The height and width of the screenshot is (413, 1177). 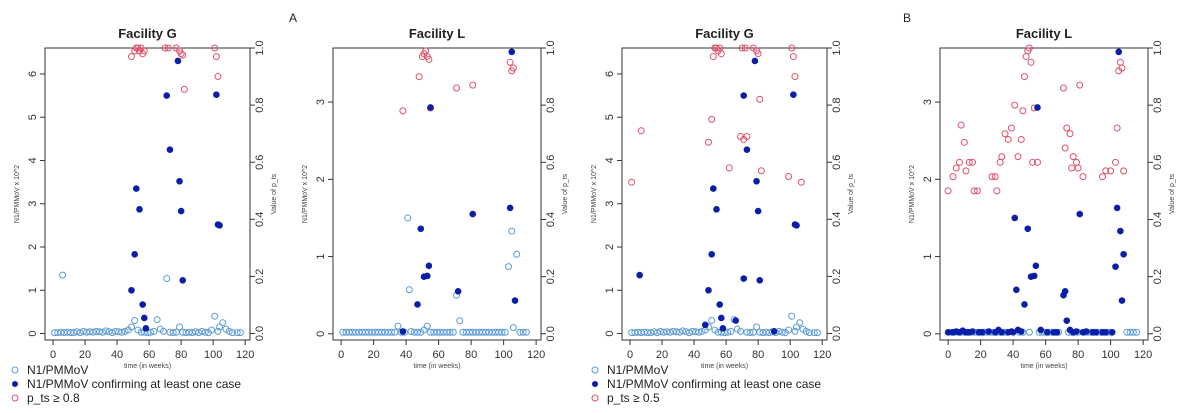 I want to click on legend-marker-filled, so click(x=595, y=384).